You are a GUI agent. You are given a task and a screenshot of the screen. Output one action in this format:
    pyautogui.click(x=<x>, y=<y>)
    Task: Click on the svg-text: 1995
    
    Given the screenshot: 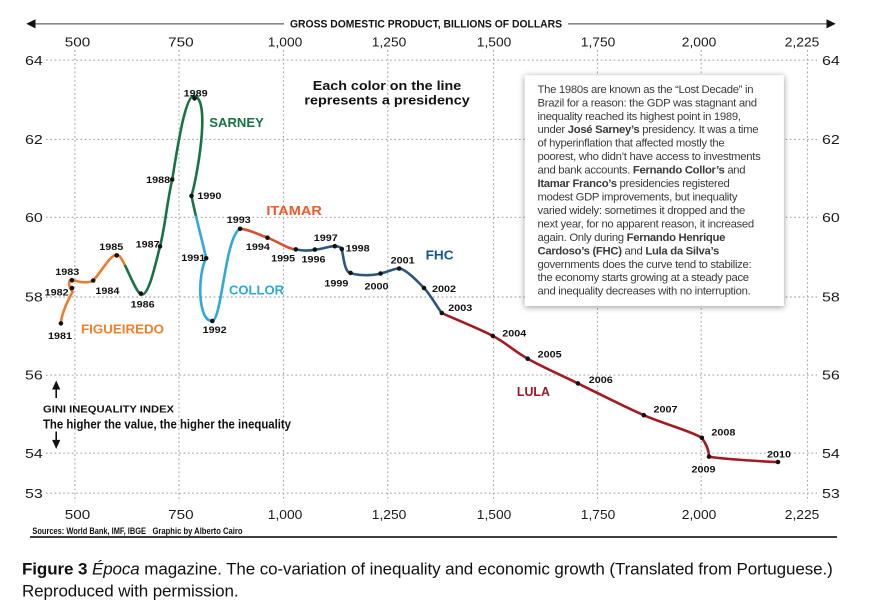 What is the action you would take?
    pyautogui.click(x=283, y=259)
    